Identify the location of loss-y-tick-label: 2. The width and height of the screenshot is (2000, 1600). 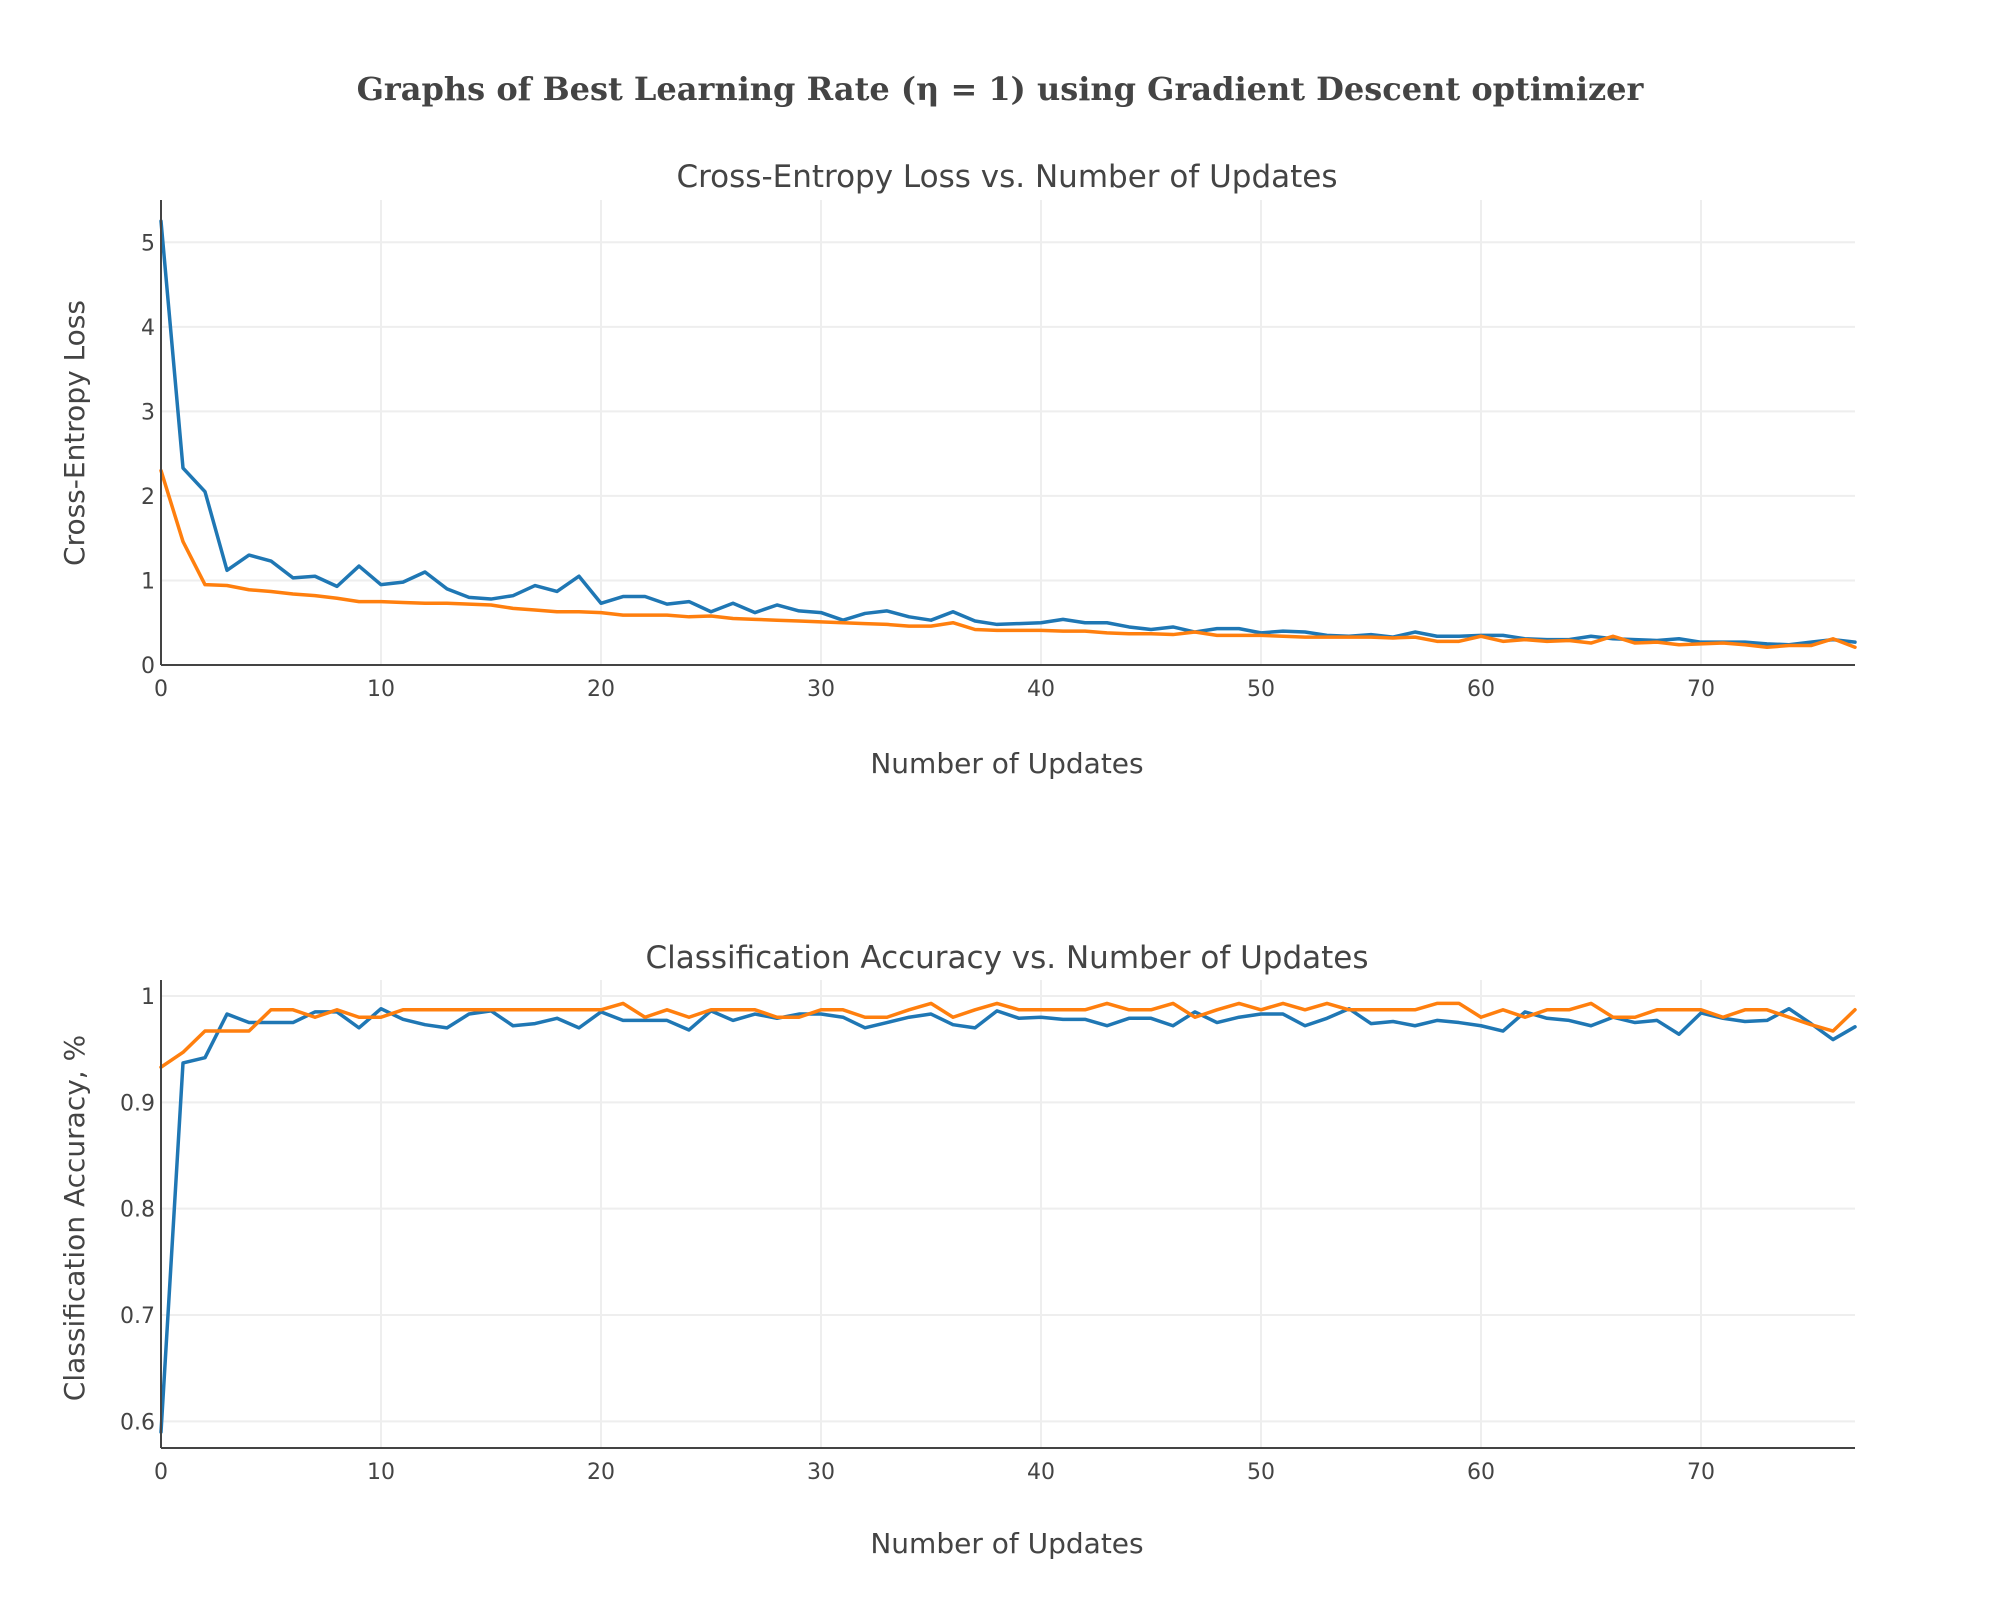
(148, 497).